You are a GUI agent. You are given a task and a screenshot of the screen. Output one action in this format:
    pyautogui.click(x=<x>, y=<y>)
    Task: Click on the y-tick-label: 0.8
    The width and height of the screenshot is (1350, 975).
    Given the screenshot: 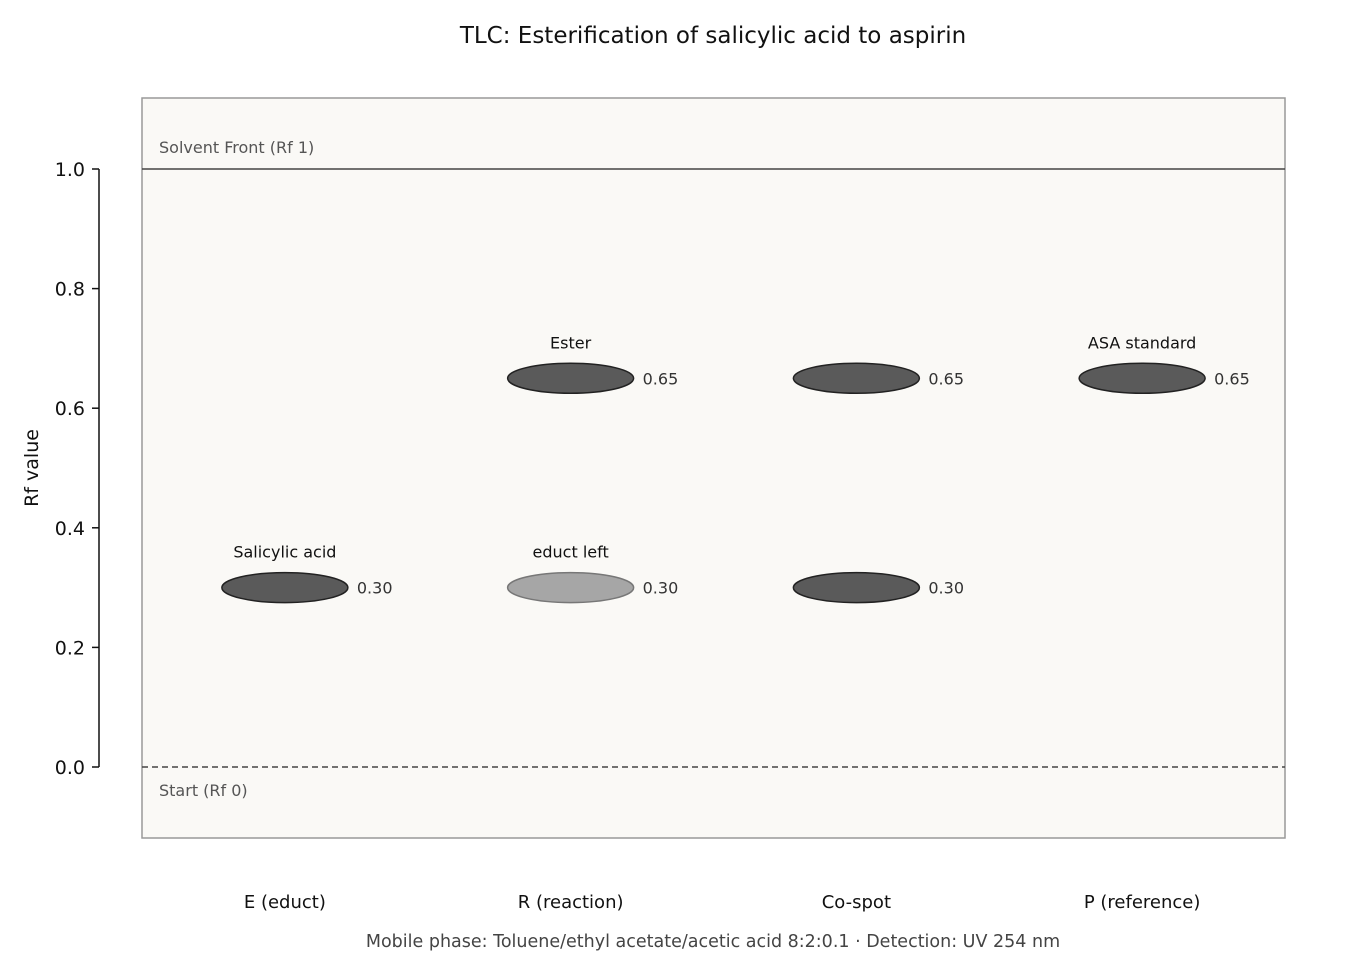 What is the action you would take?
    pyautogui.click(x=70, y=290)
    